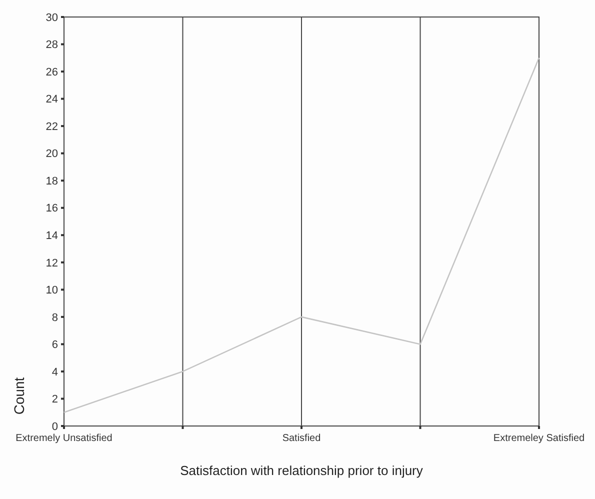 This screenshot has height=499, width=595. Describe the element at coordinates (52, 72) in the screenshot. I see `y-tick-label: 26` at that location.